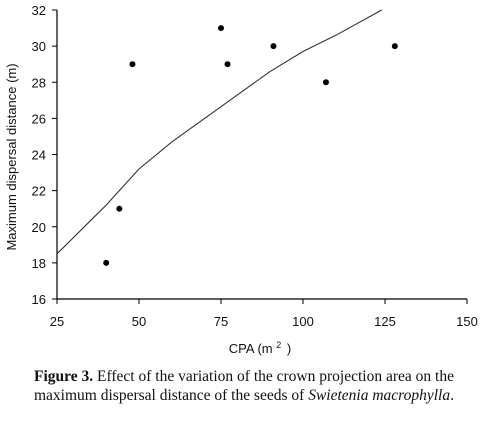 The width and height of the screenshot is (488, 432). I want to click on x-tick-label: 25, so click(57, 321).